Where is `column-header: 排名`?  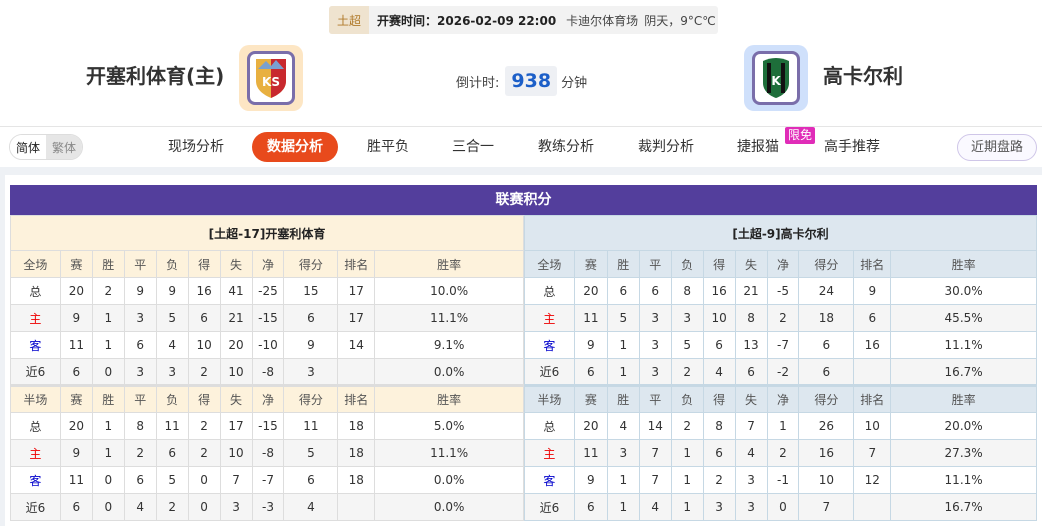
column-header: 排名 is located at coordinates (872, 398).